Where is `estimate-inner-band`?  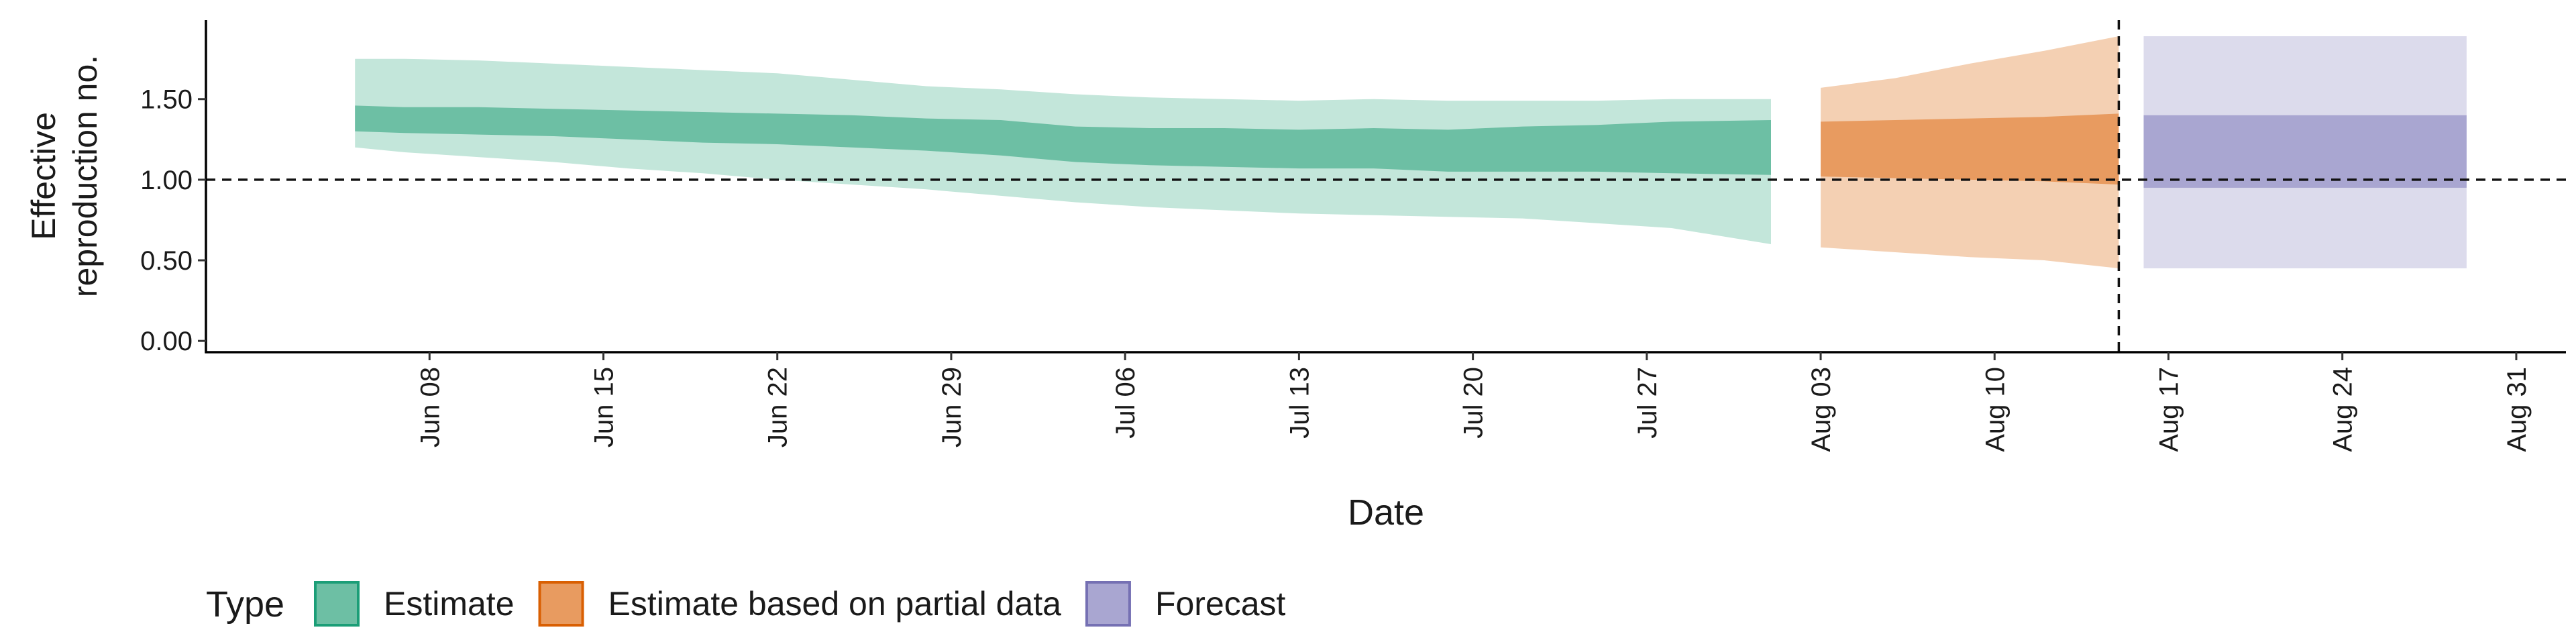 estimate-inner-band is located at coordinates (1063, 140).